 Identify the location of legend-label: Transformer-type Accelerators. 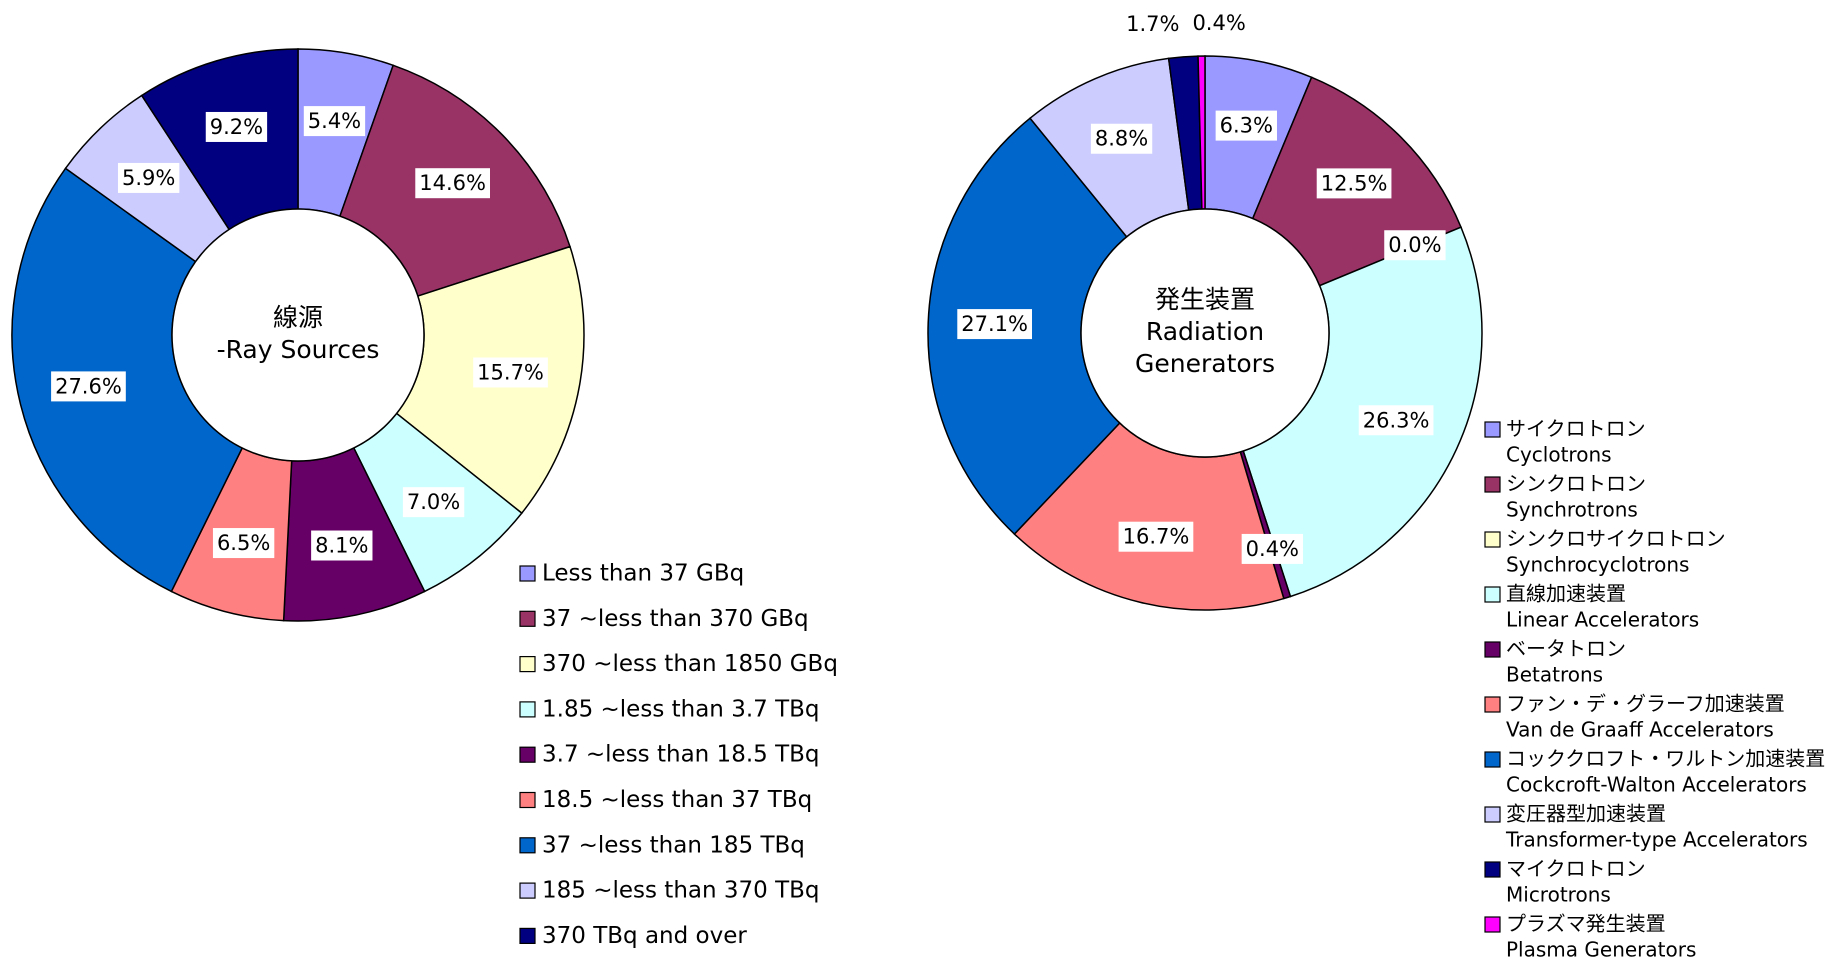
(1656, 840).